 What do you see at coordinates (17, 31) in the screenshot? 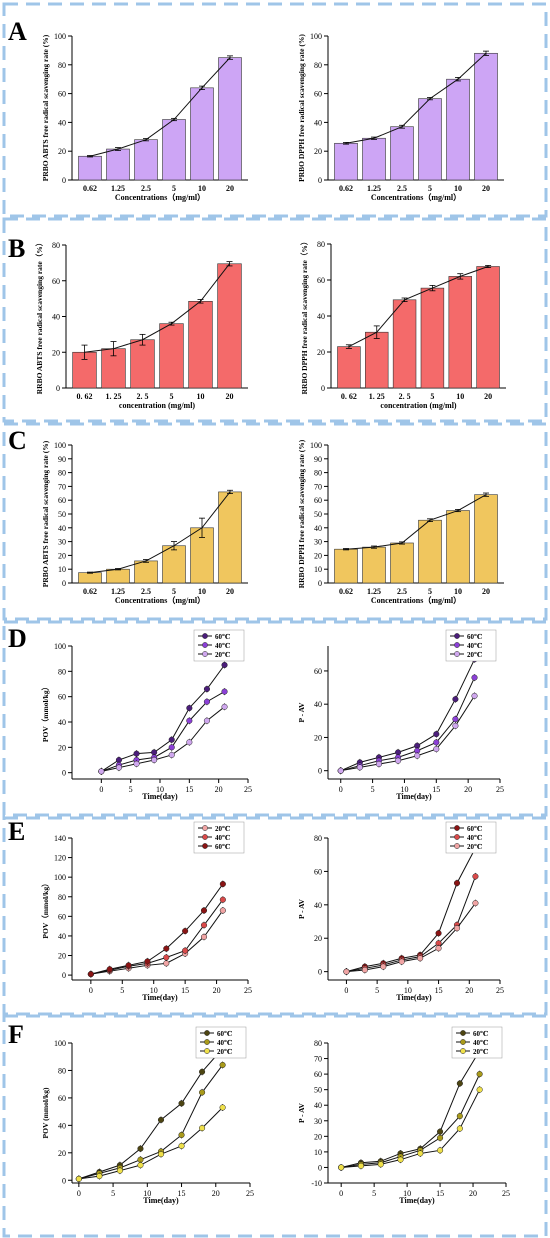
I see `panel-letter-a: A` at bounding box center [17, 31].